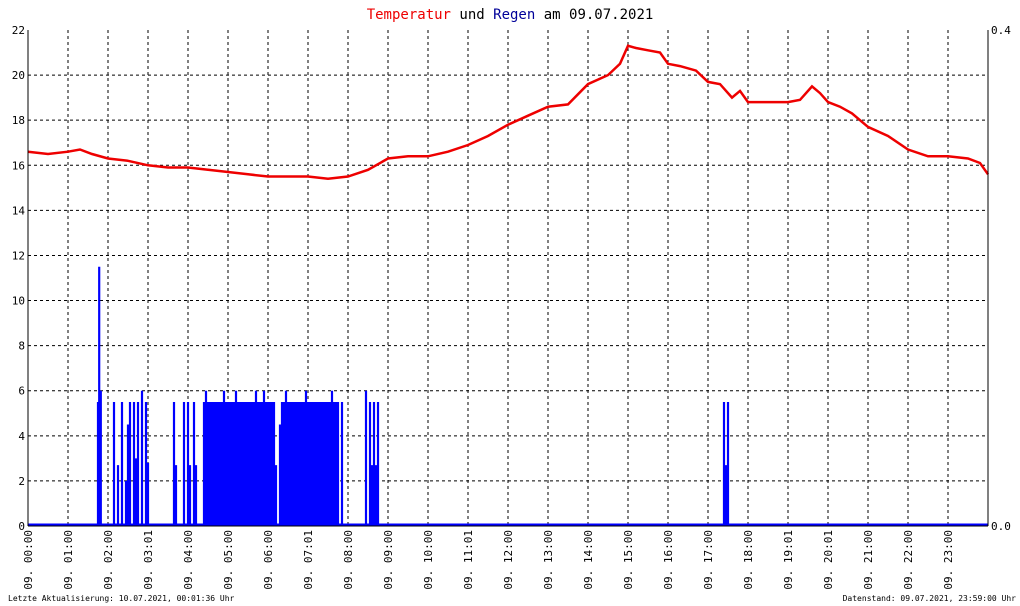 This screenshot has height=606, width=1020. What do you see at coordinates (188, 560) in the screenshot?
I see `x-tick-label: 09. 04:00` at bounding box center [188, 560].